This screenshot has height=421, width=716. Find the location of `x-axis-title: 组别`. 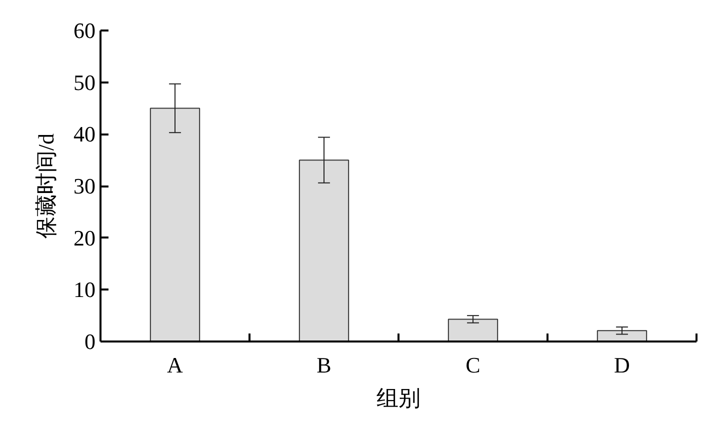

x-axis-title: 组别 is located at coordinates (398, 398).